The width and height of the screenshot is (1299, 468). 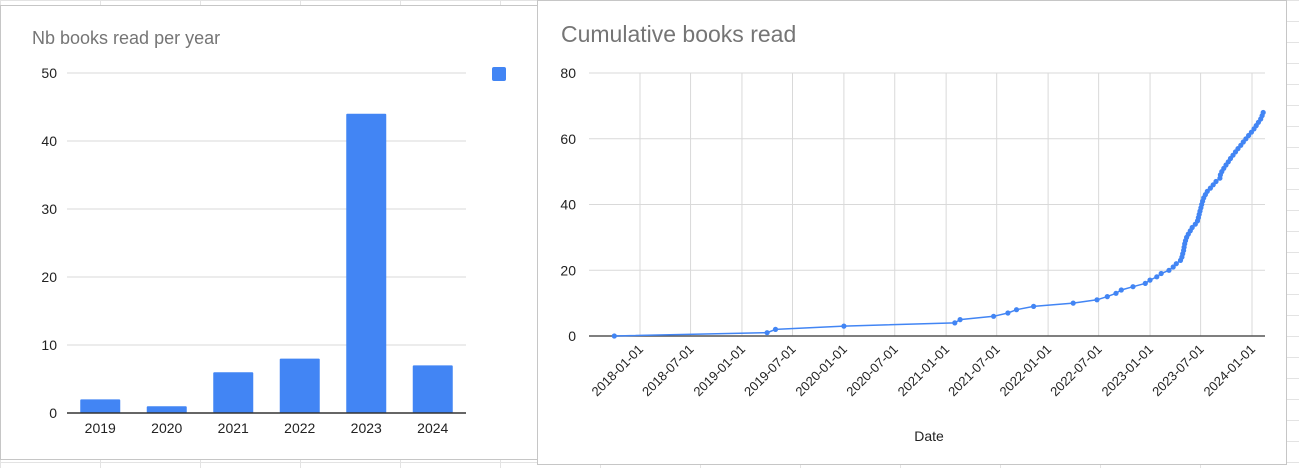 What do you see at coordinates (568, 139) in the screenshot?
I see `y-tick-label: 60` at bounding box center [568, 139].